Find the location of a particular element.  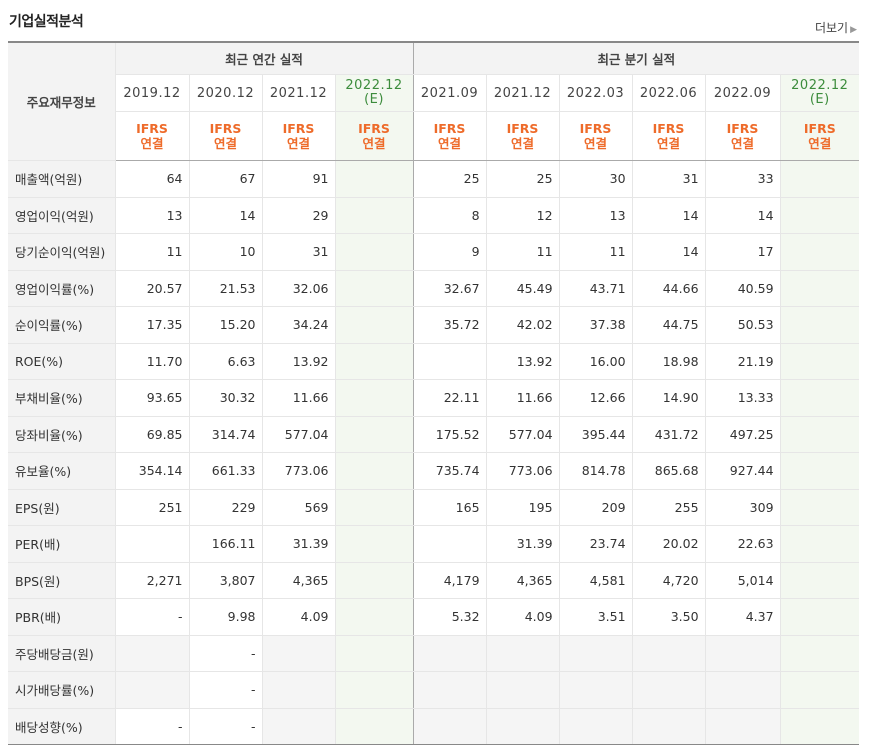

period-header: 2022.06 is located at coordinates (668, 93).